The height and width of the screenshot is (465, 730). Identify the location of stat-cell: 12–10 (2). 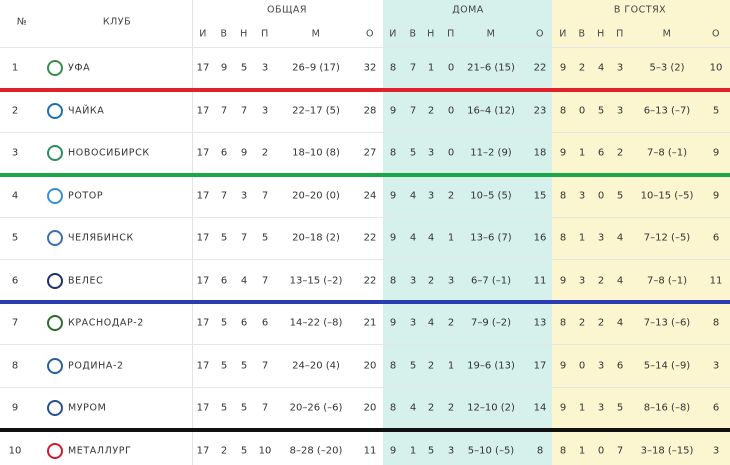
(491, 408).